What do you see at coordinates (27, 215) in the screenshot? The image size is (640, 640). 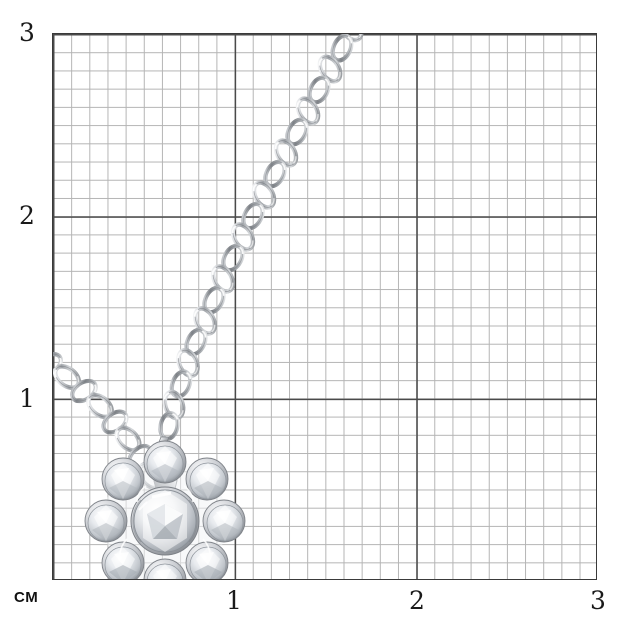 I see `y-axis-tick-2: 2` at bounding box center [27, 215].